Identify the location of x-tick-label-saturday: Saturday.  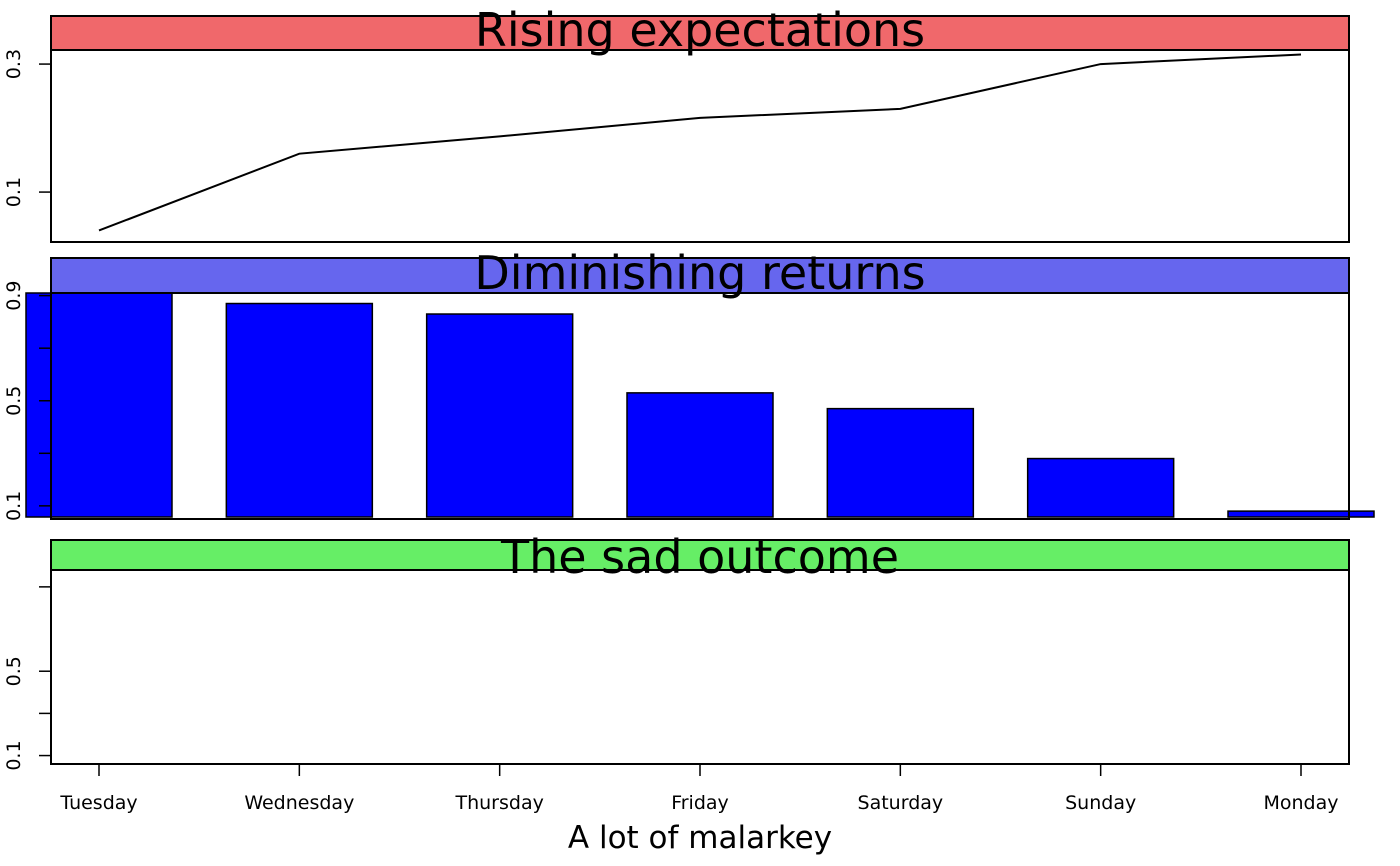
(901, 803).